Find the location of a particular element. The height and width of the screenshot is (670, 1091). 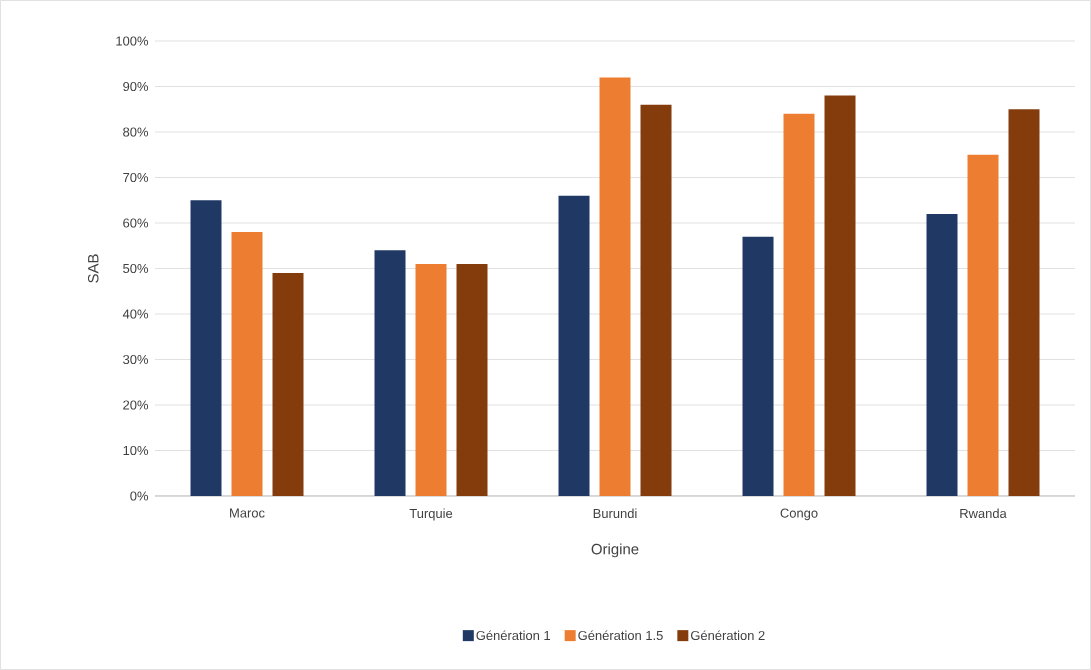

y-tick-label: 30% is located at coordinates (136, 359).